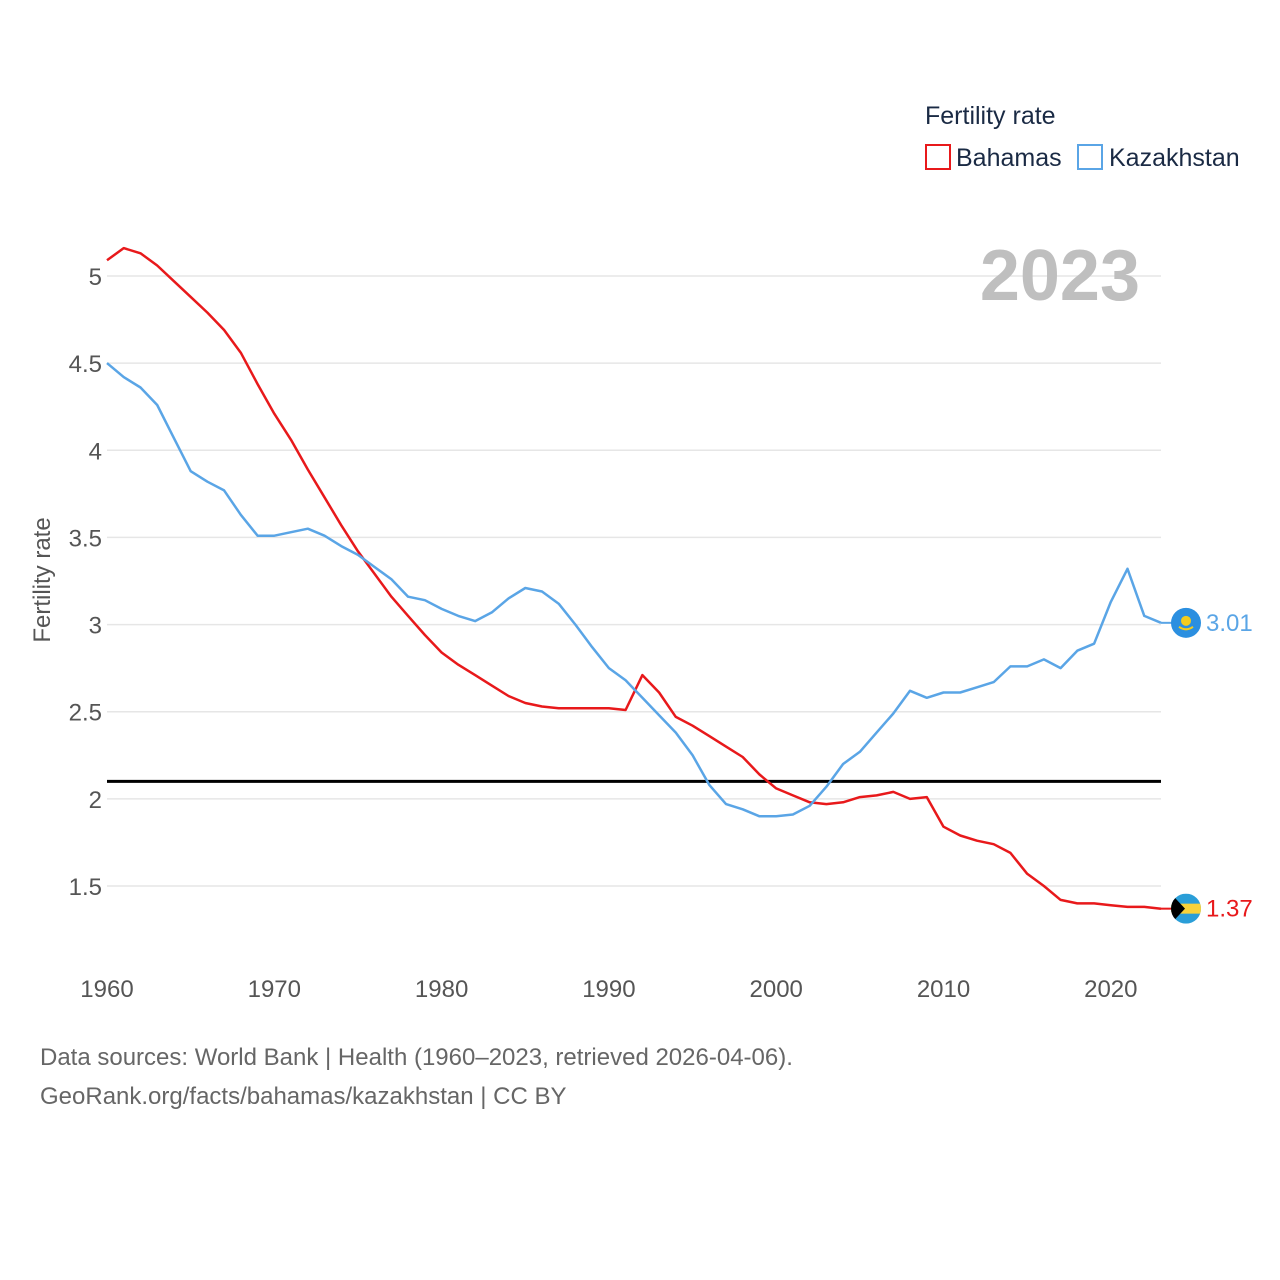 The width and height of the screenshot is (1280, 1280). What do you see at coordinates (1186, 908) in the screenshot?
I see `flag-bahamas-icon` at bounding box center [1186, 908].